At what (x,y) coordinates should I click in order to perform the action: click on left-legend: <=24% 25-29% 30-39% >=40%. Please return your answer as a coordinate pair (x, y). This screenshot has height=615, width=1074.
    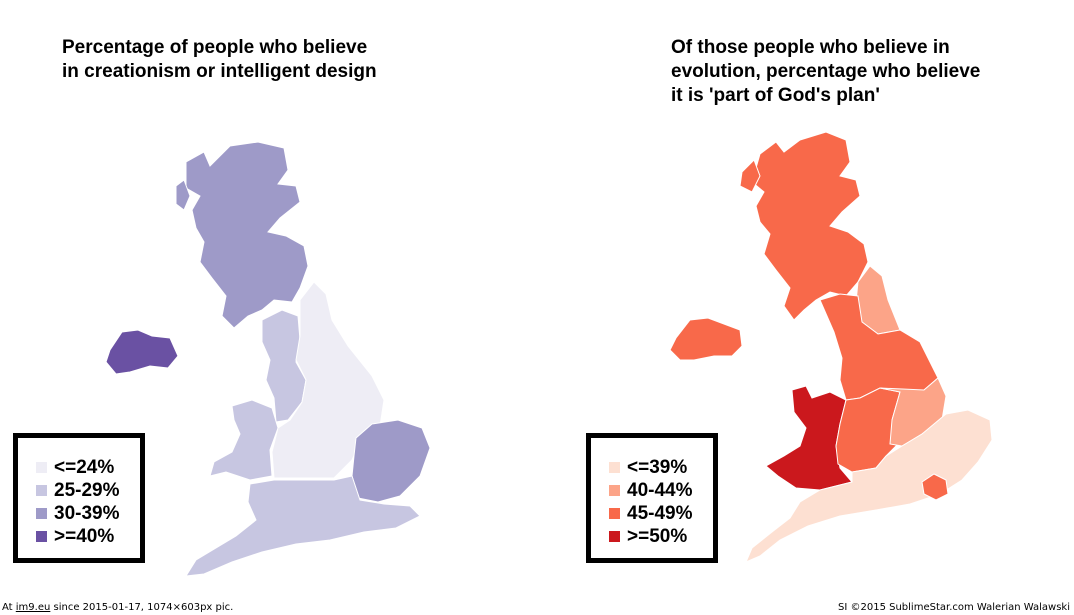
    Looking at the image, I should click on (79, 498).